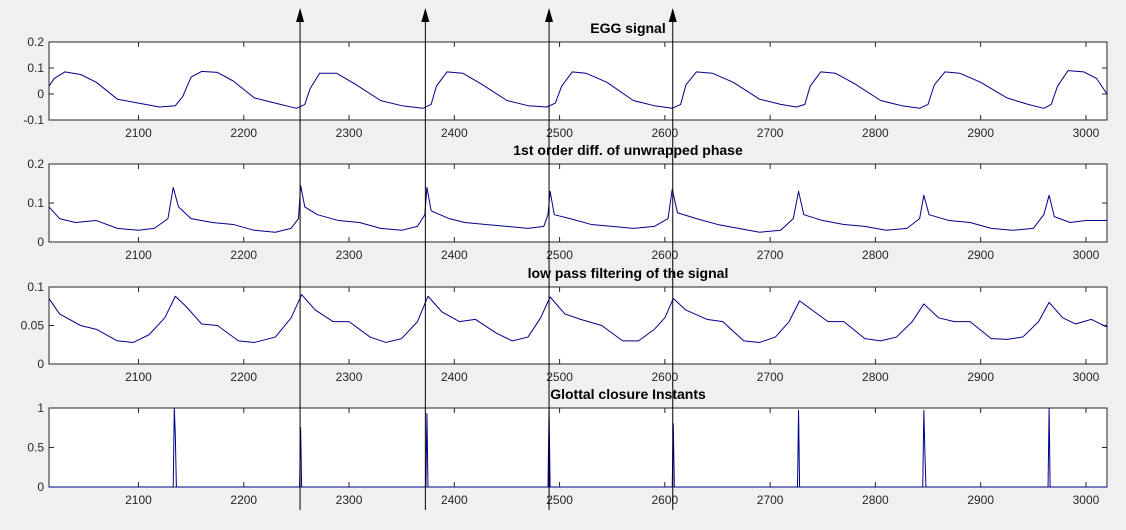 This screenshot has height=530, width=1126. What do you see at coordinates (627, 28) in the screenshot?
I see `subplot-title: EGG signal` at bounding box center [627, 28].